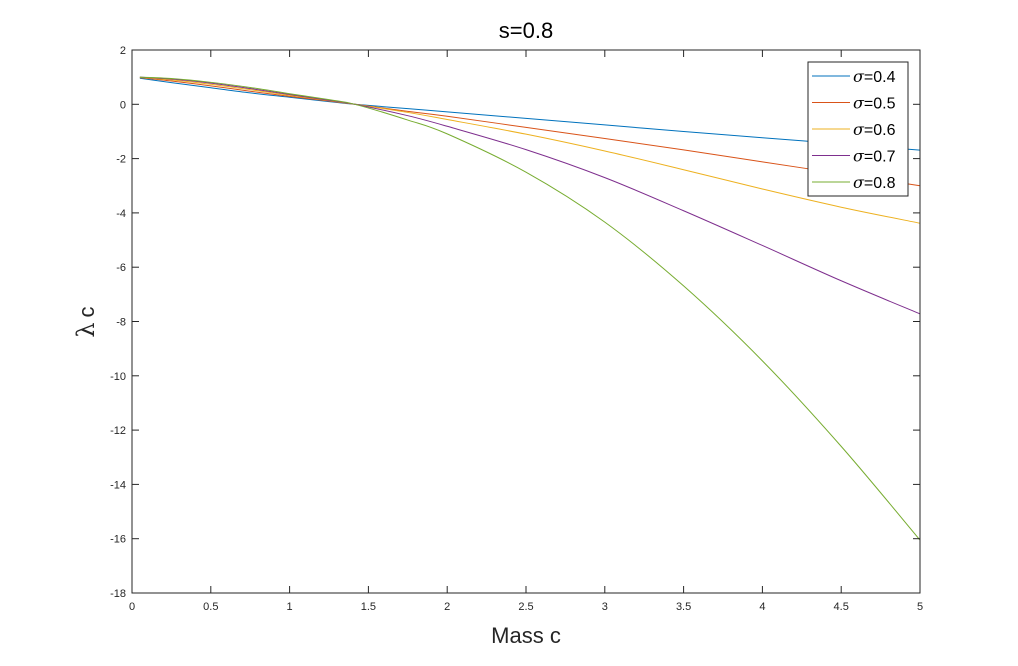 Image resolution: width=1018 pixels, height=666 pixels. What do you see at coordinates (880, 130) in the screenshot?
I see `legend-entry-value: =0.6` at bounding box center [880, 130].